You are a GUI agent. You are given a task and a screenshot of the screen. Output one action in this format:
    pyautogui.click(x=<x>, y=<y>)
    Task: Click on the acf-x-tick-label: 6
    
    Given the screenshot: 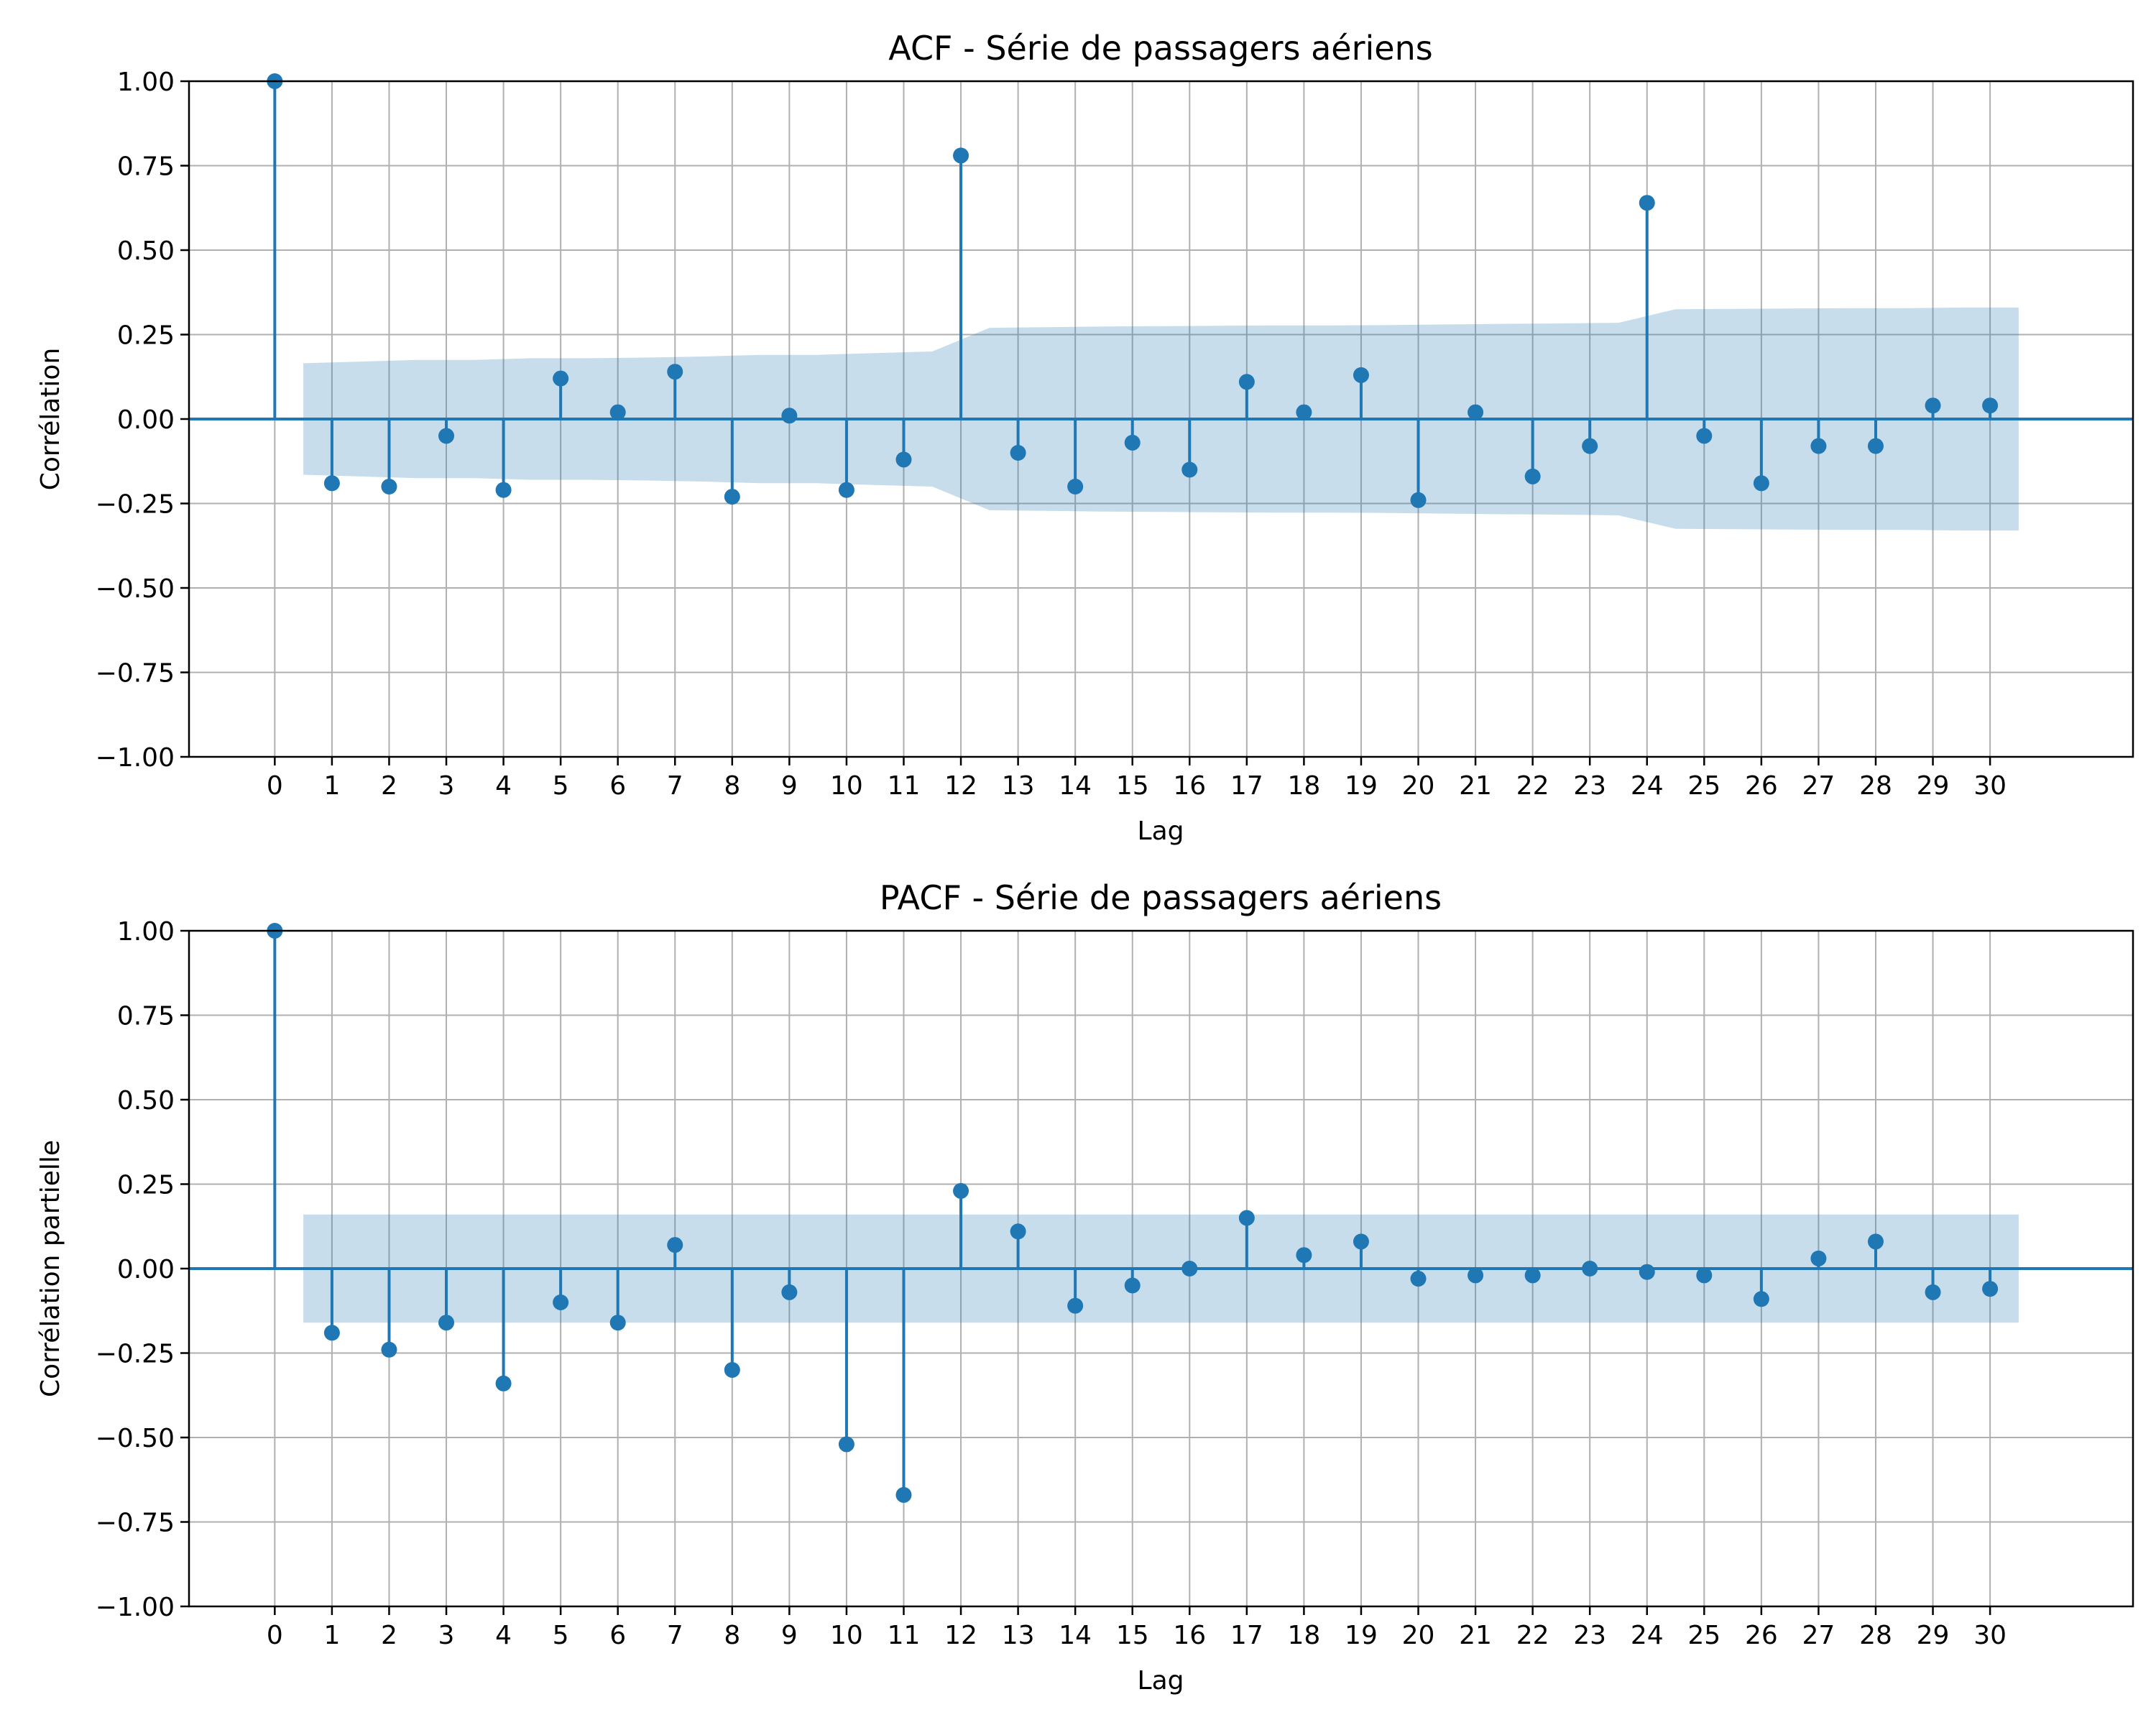 What is the action you would take?
    pyautogui.click(x=617, y=786)
    